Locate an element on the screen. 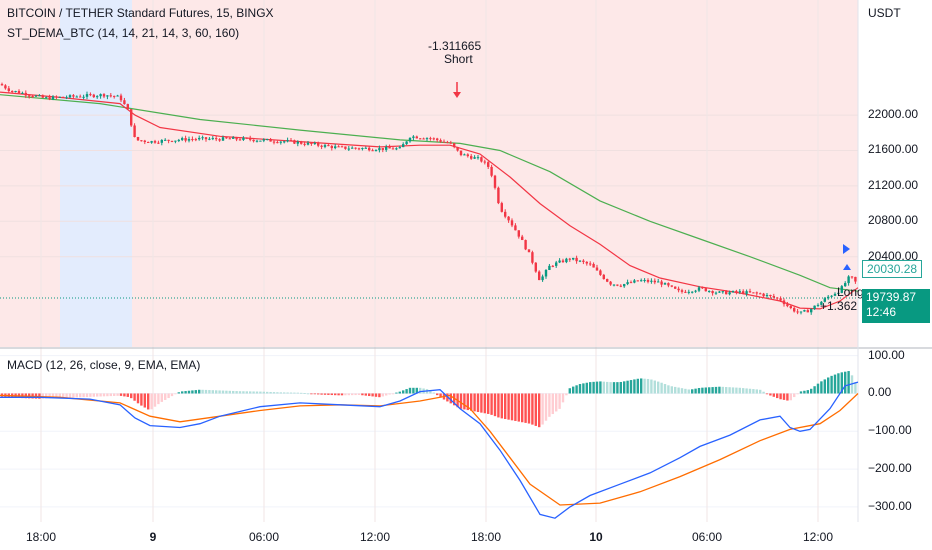 The image size is (932, 550). macd-label: MACD (12, 26, close, 9, EMA, EMA) is located at coordinates (104, 365).